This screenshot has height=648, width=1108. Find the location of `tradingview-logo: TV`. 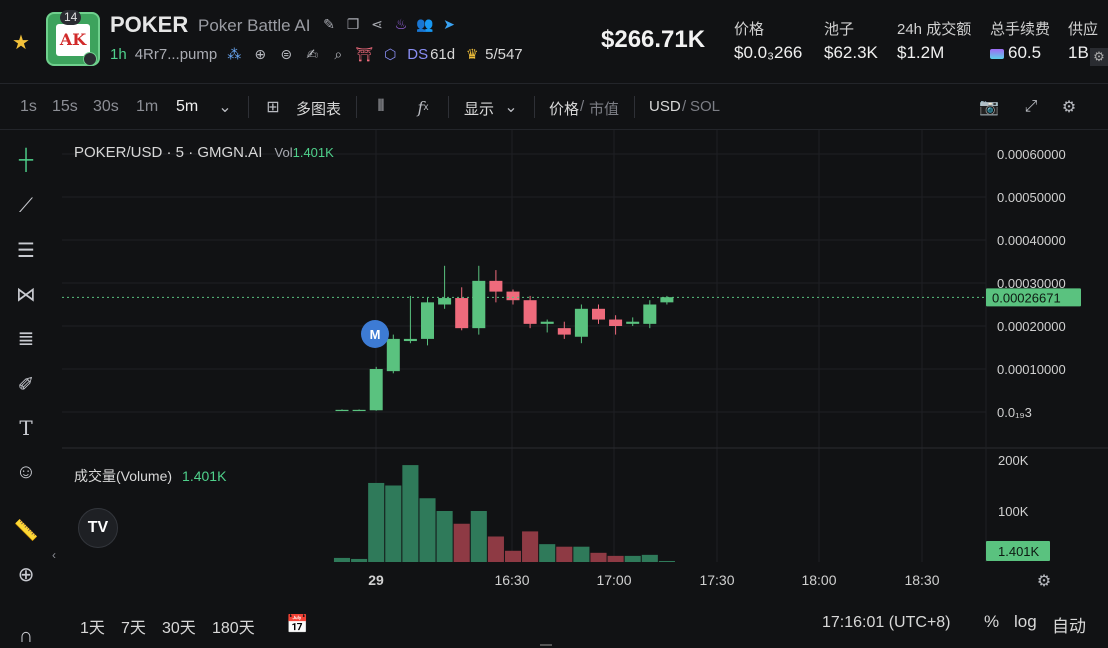

tradingview-logo: TV is located at coordinates (98, 528).